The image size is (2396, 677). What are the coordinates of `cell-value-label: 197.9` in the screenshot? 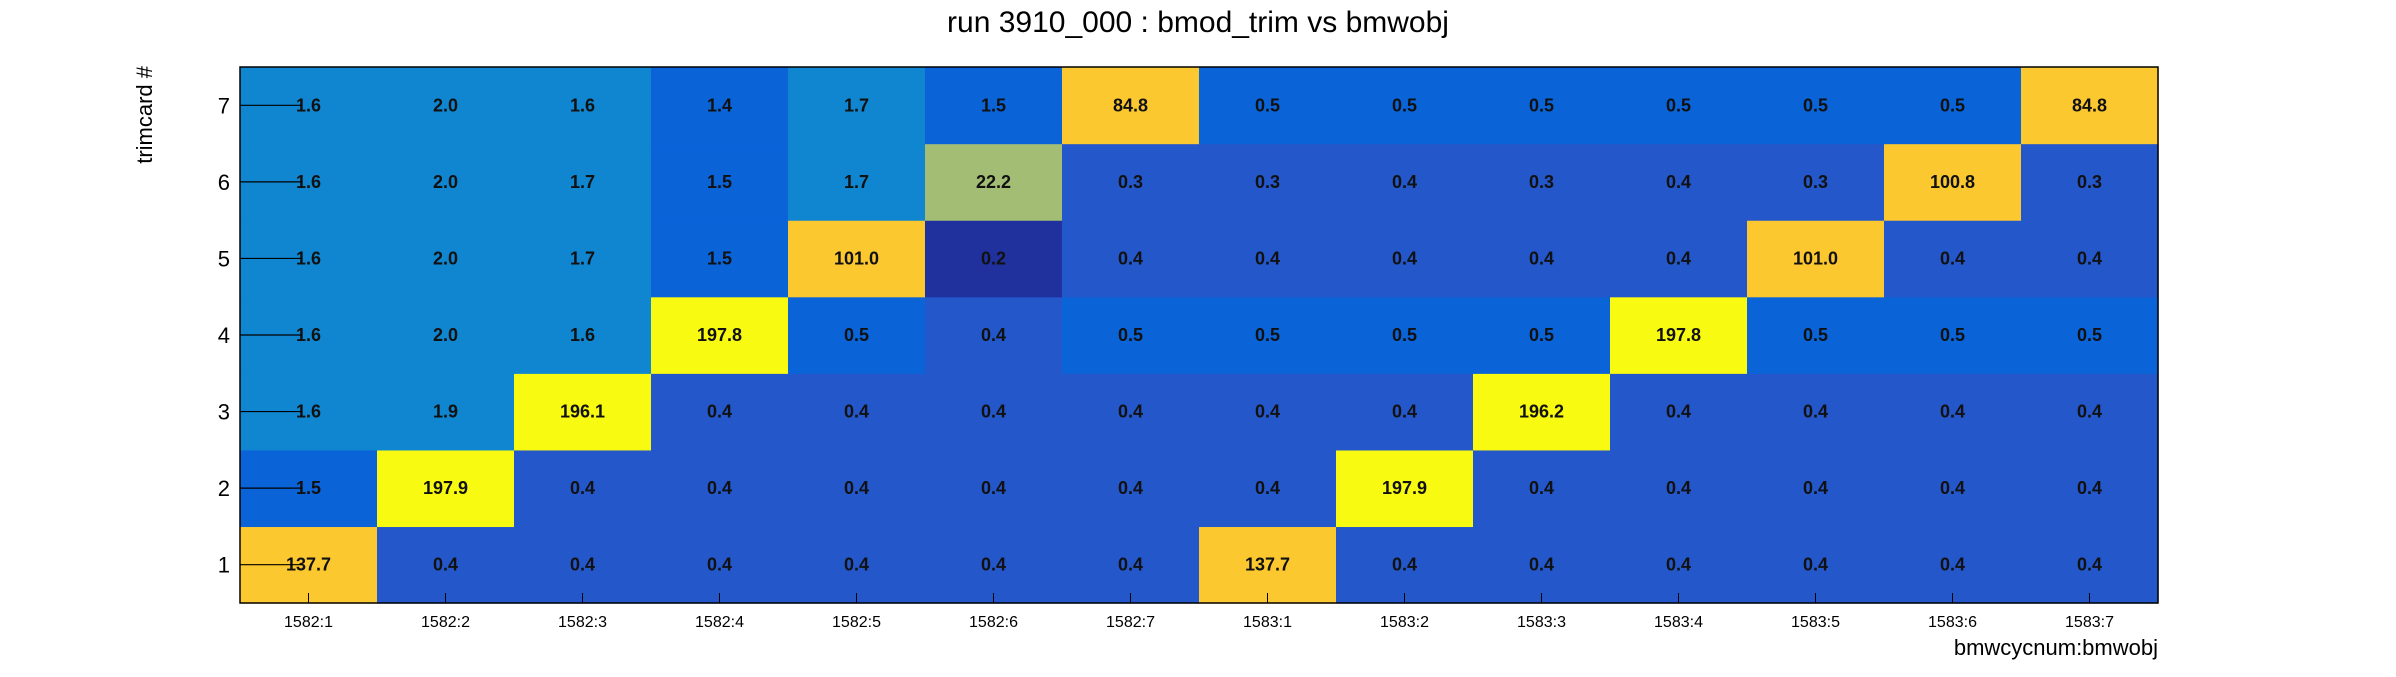 It's located at (1404, 488).